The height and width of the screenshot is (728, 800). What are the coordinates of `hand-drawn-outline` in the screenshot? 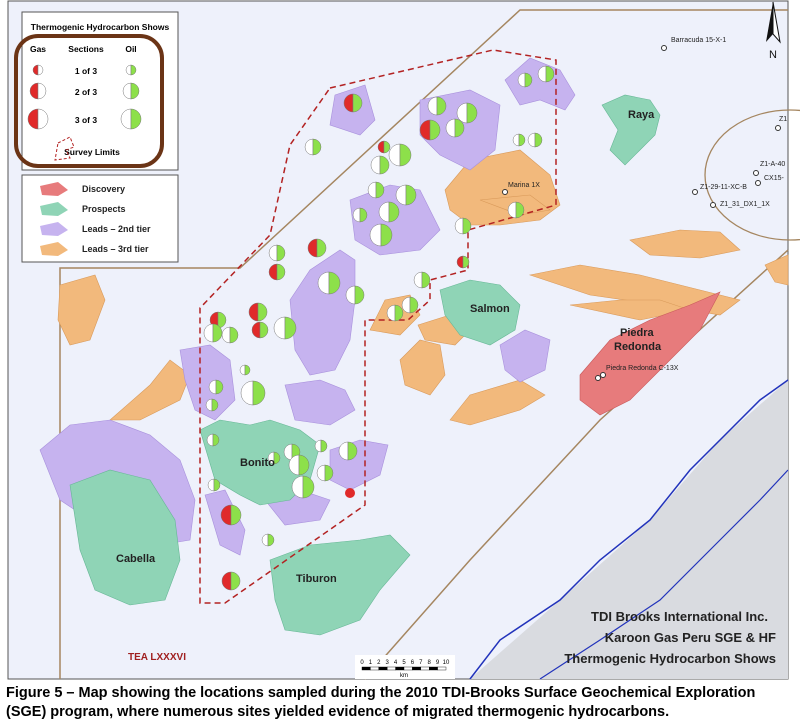 It's located at (89, 101).